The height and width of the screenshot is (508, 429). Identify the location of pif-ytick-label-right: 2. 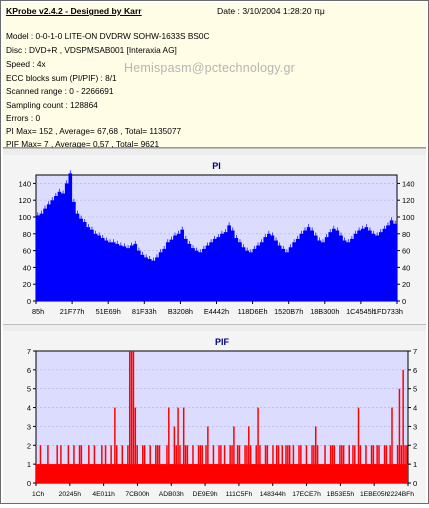
(415, 445).